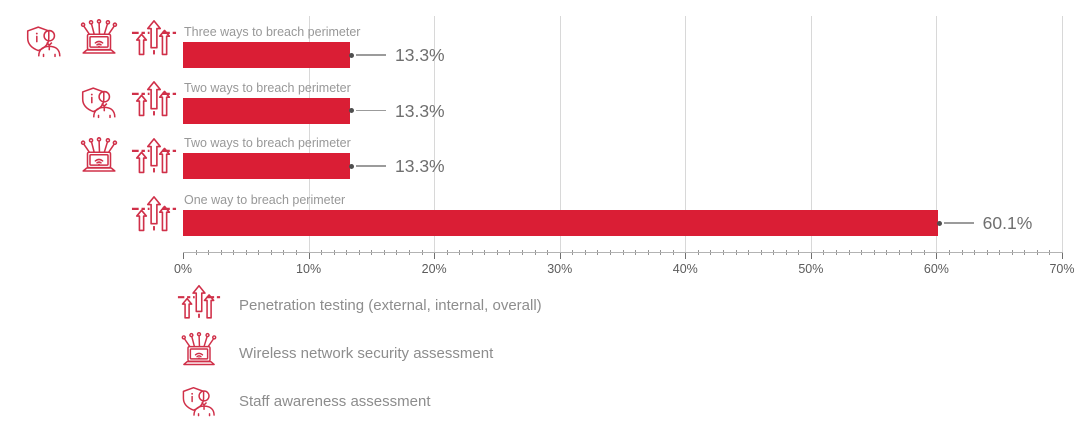  Describe the element at coordinates (183, 269) in the screenshot. I see `x-axis-tick-label: 0%` at that location.